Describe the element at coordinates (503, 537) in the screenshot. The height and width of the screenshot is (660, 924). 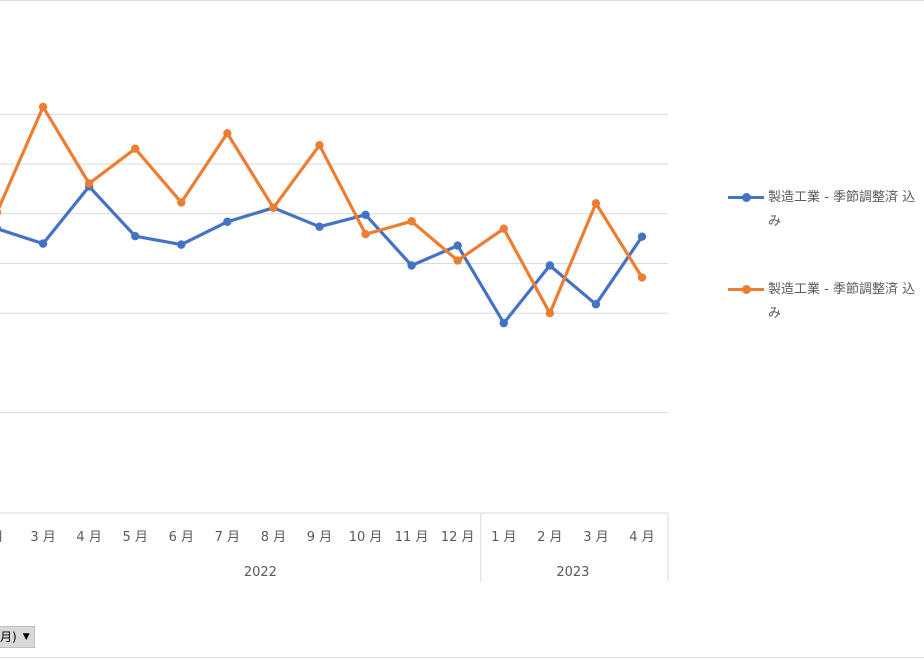
I see `x-tick-label: 1 月` at that location.